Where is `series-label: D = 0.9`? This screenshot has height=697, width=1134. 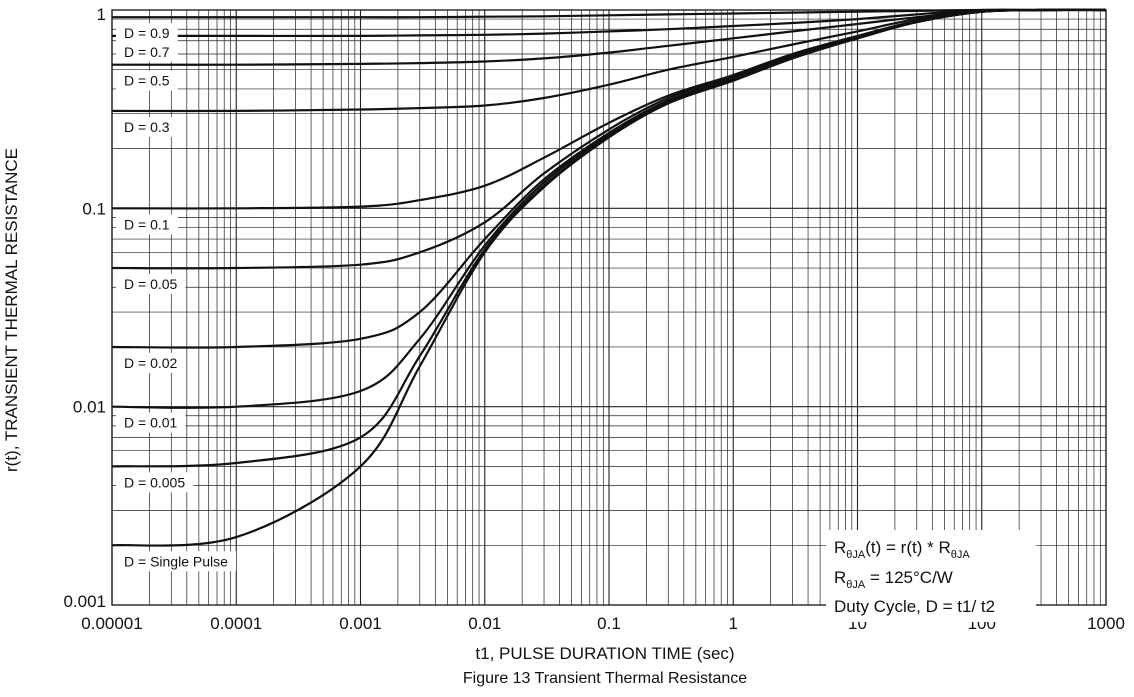 series-label: D = 0.9 is located at coordinates (147, 33).